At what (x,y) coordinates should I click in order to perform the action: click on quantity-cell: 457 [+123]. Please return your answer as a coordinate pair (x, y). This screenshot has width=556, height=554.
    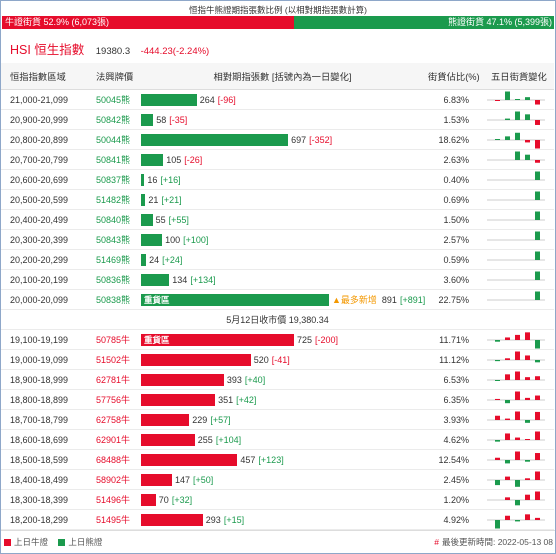
    Looking at the image, I should click on (282, 459).